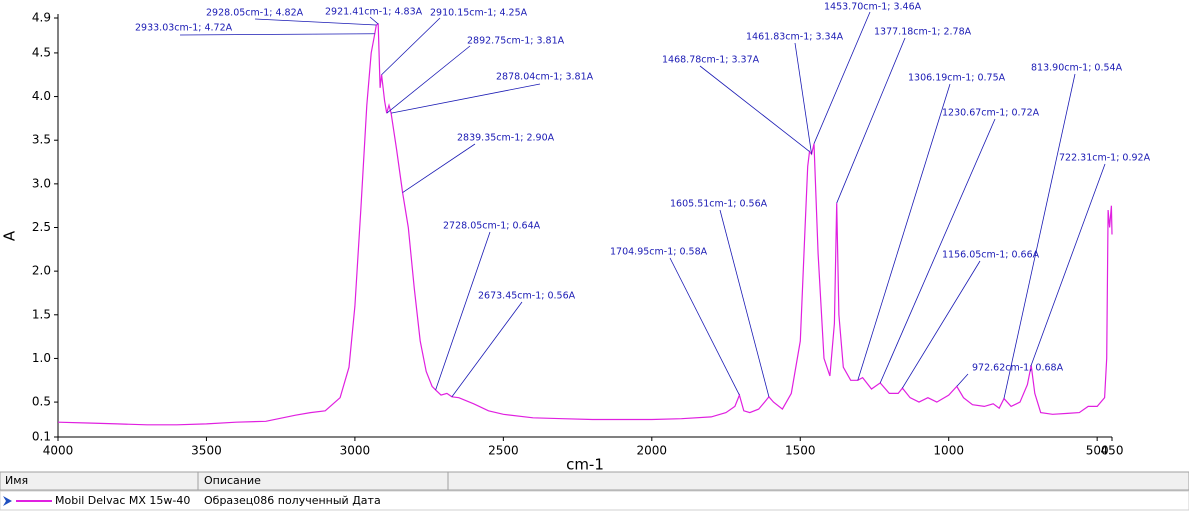  What do you see at coordinates (10, 235) in the screenshot?
I see `y-axis-label: A` at bounding box center [10, 235].